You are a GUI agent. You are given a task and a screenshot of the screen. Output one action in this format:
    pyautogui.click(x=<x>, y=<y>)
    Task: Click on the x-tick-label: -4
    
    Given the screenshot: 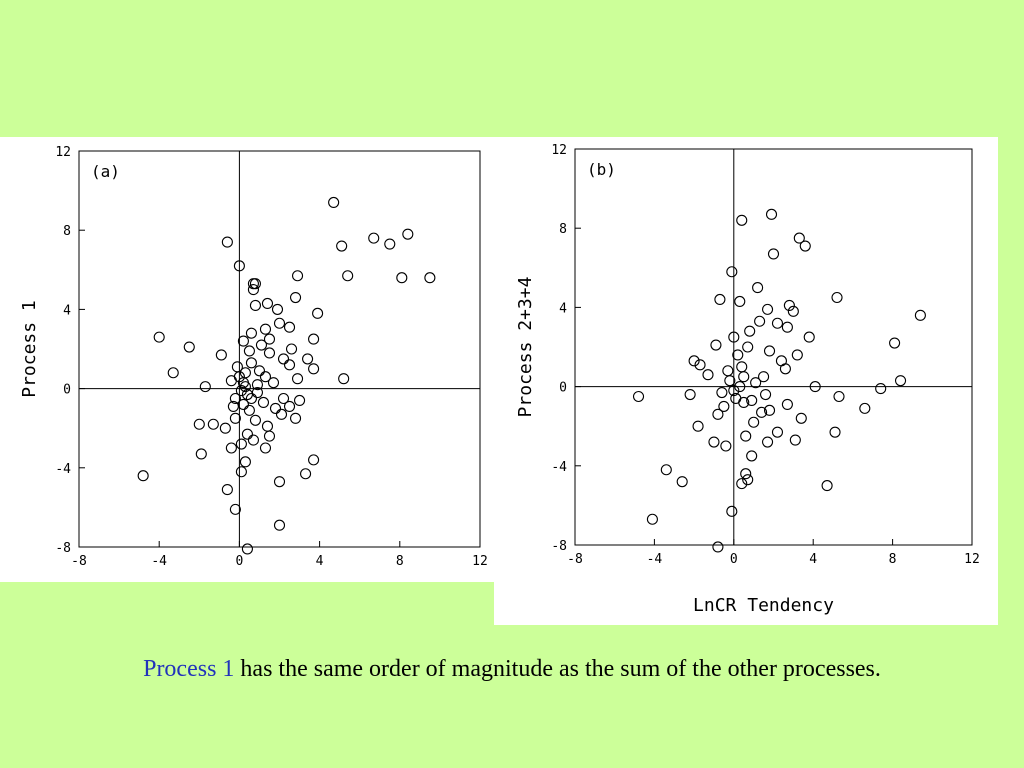 What is the action you would take?
    pyautogui.click(x=159, y=561)
    